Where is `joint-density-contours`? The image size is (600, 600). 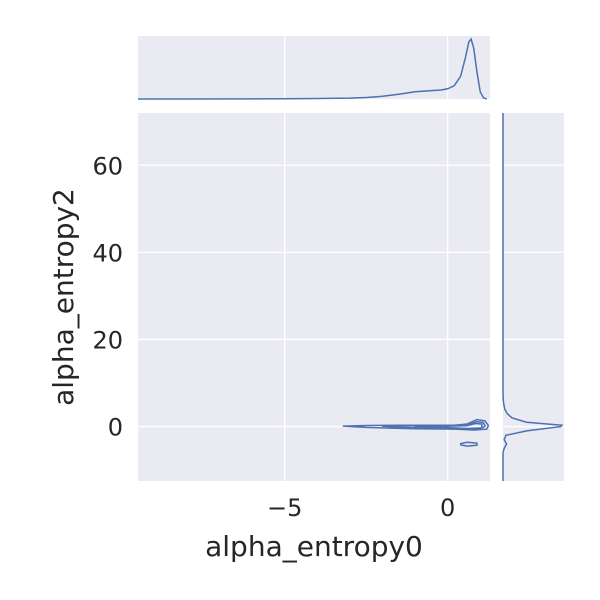
joint-density-contours is located at coordinates (416, 432).